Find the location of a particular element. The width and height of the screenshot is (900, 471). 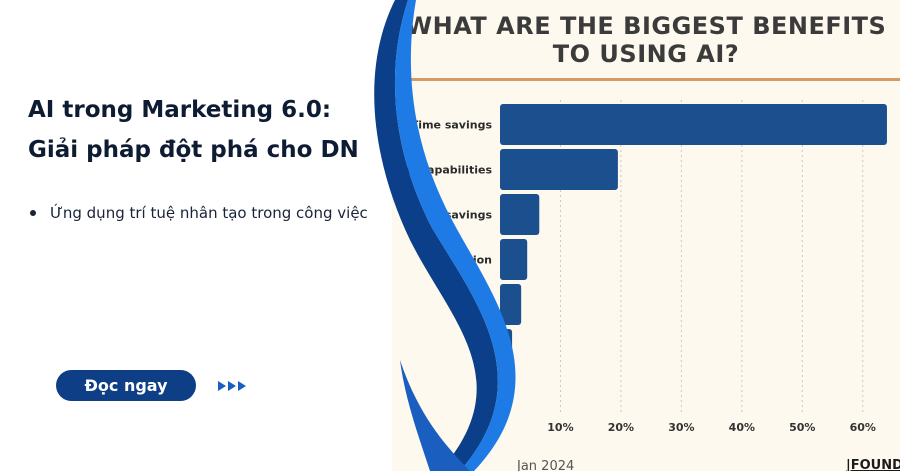

chart-title-divider is located at coordinates (646, 79).